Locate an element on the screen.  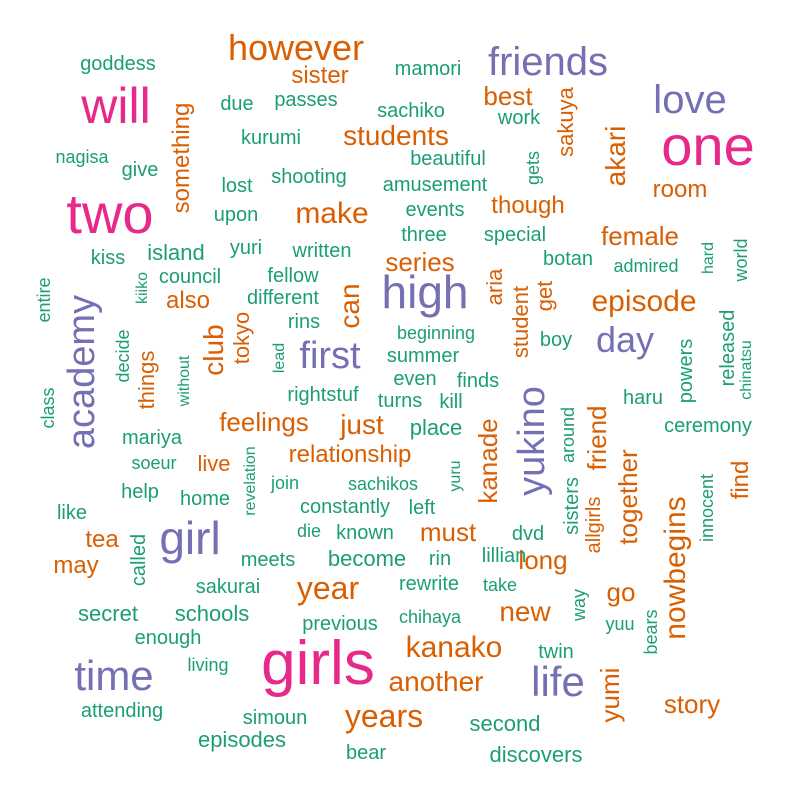
word-bears: bears is located at coordinates (651, 632).